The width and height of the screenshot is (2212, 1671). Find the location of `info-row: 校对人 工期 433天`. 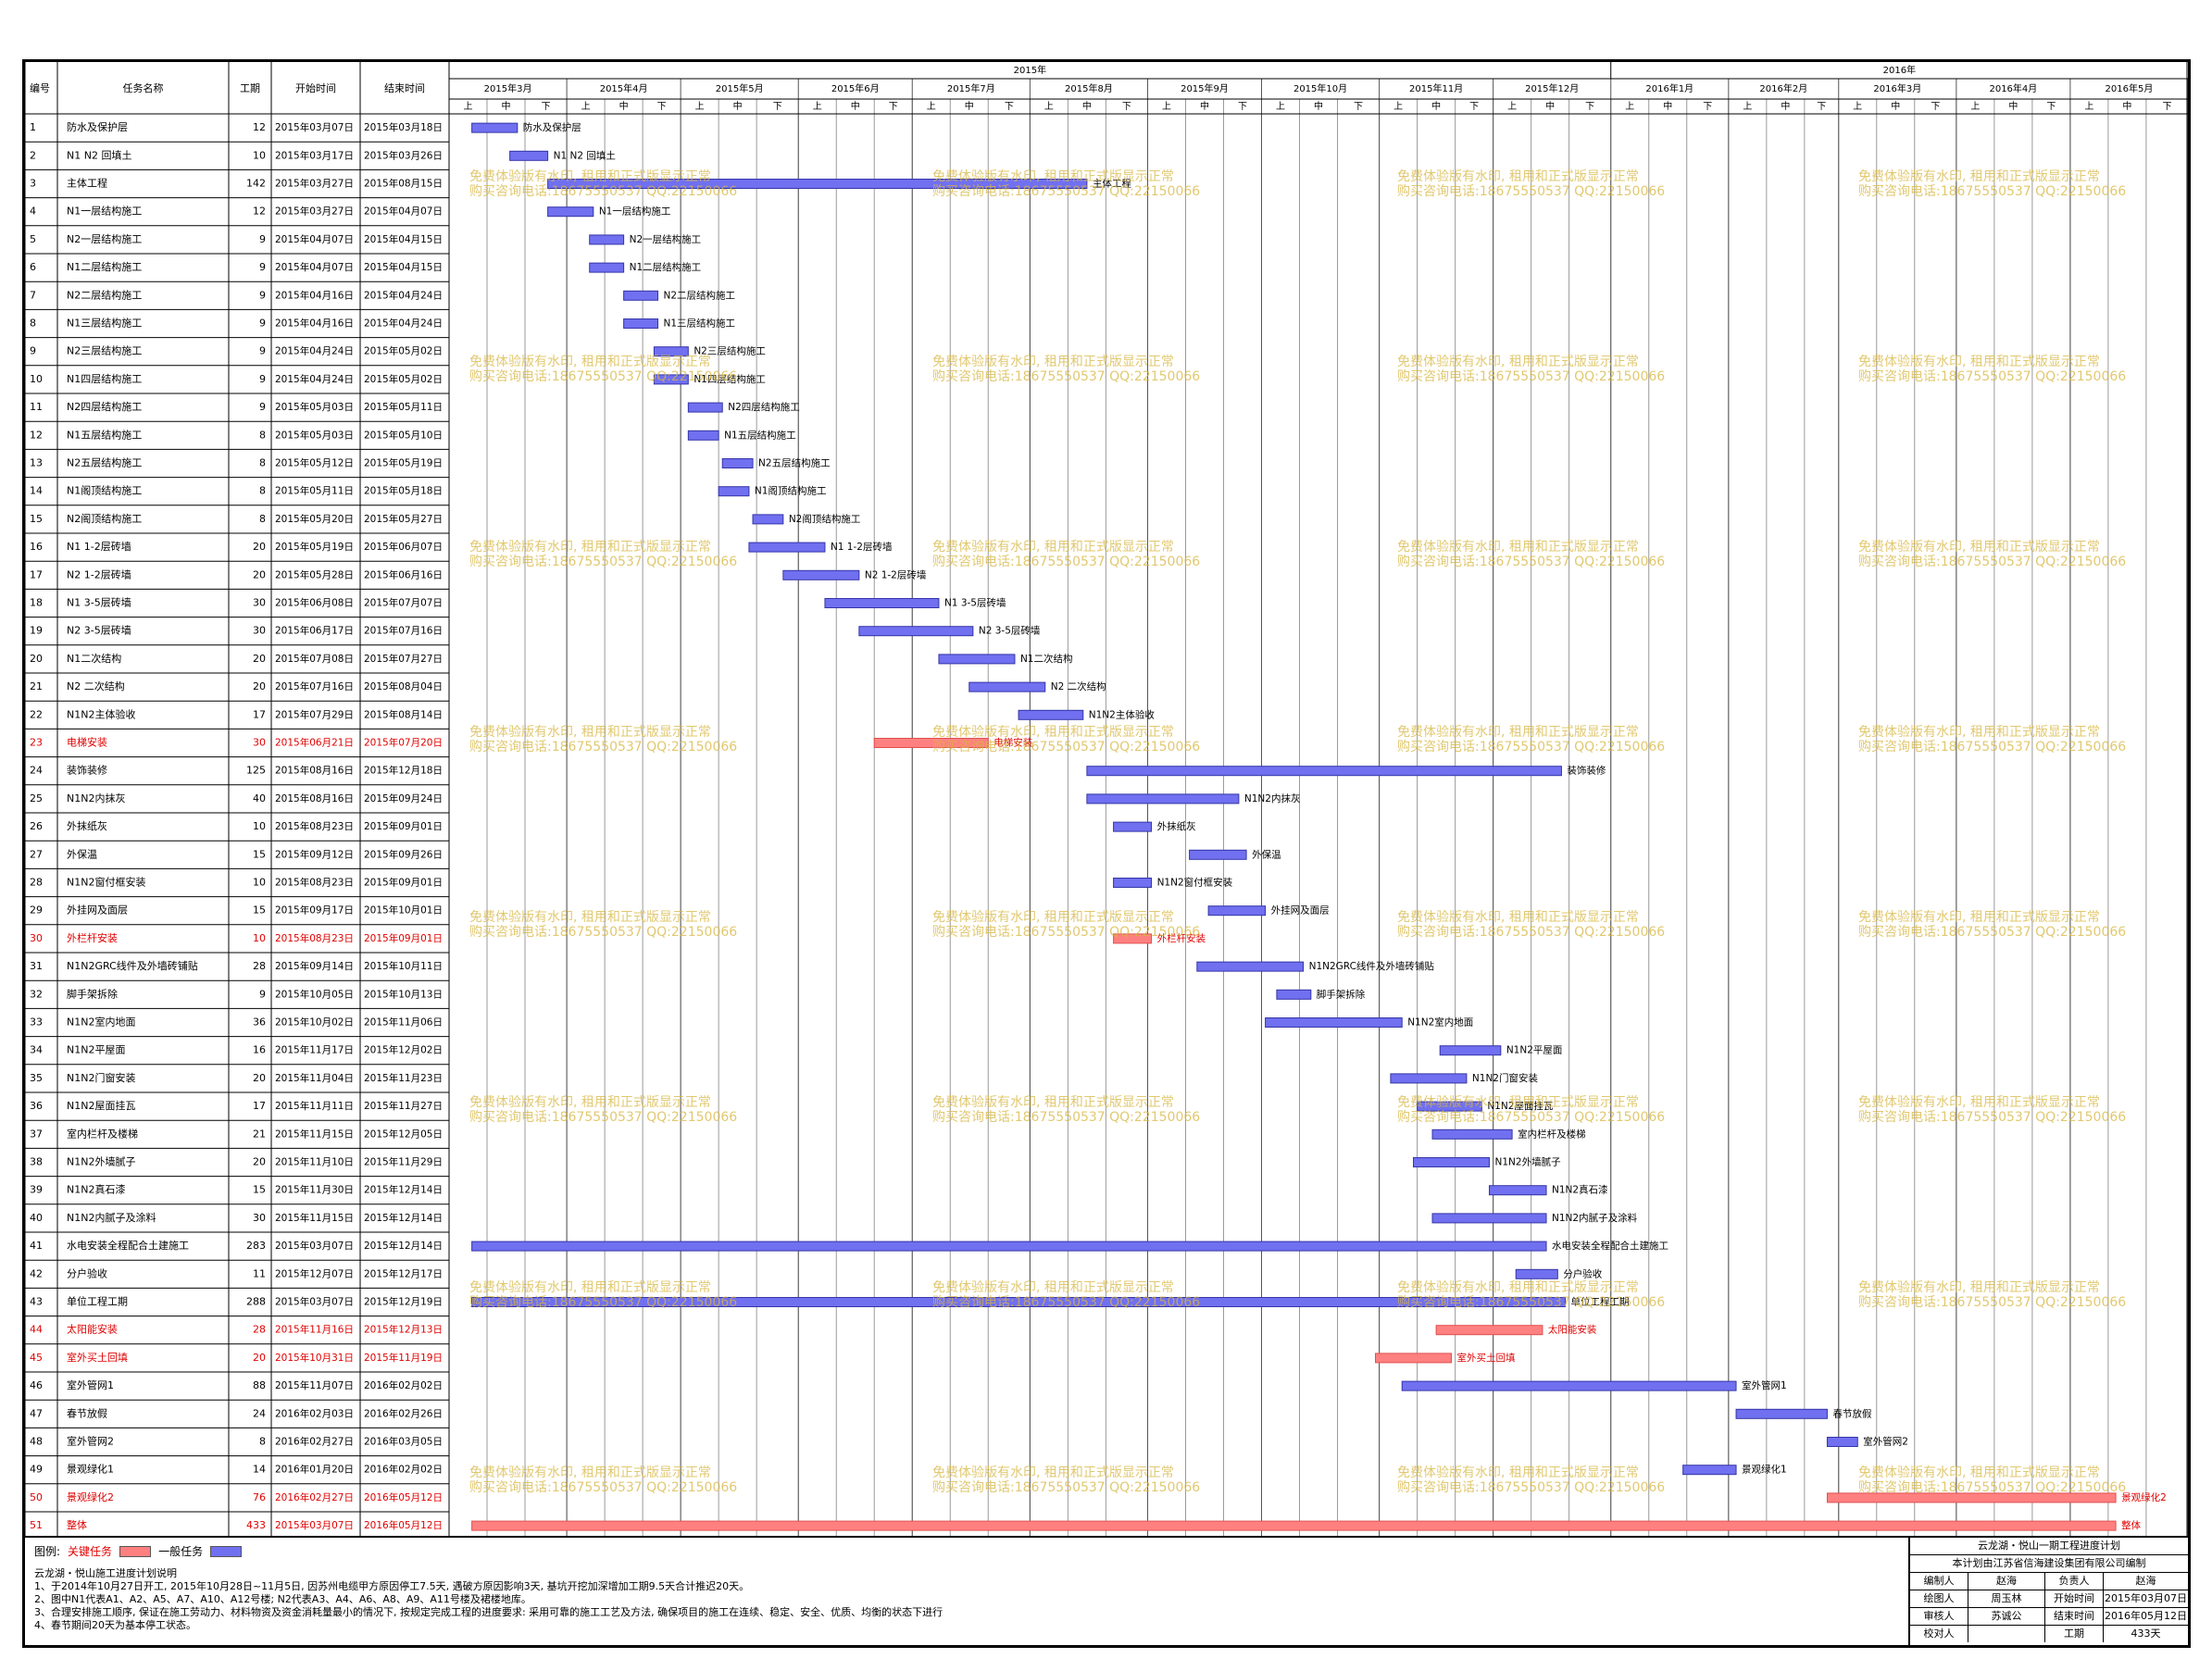

info-row: 校对人 工期 433天 is located at coordinates (2049, 1634).